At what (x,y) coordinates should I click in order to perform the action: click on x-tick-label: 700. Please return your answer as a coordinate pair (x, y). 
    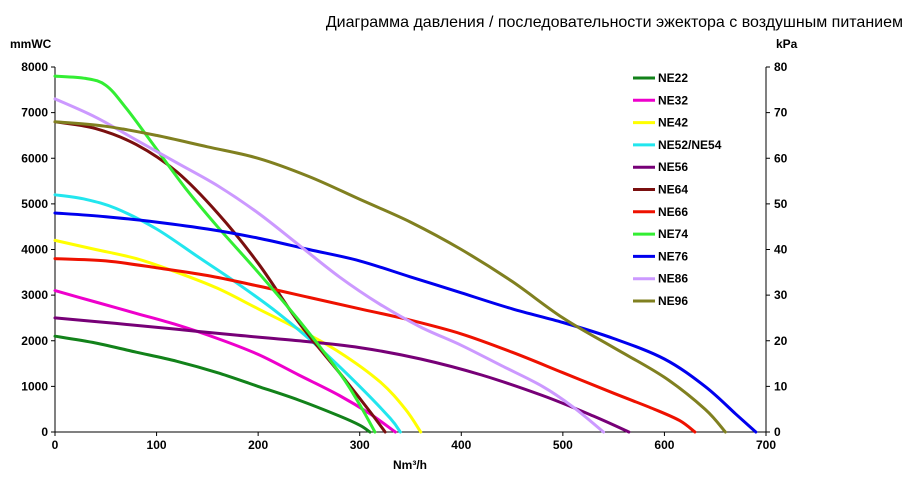
    Looking at the image, I should click on (766, 445).